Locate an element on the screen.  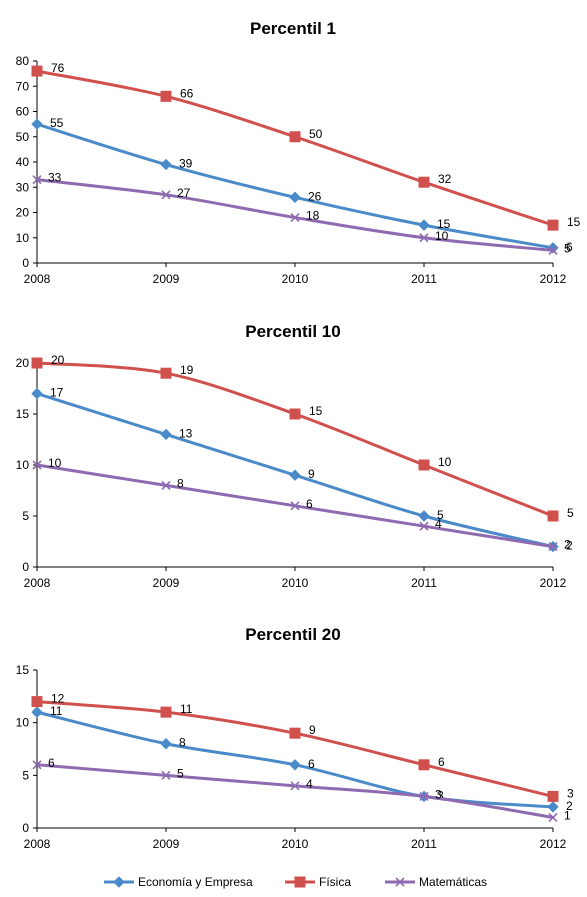
legend: Economía y Empresa Física Matemáticas is located at coordinates (295, 882).